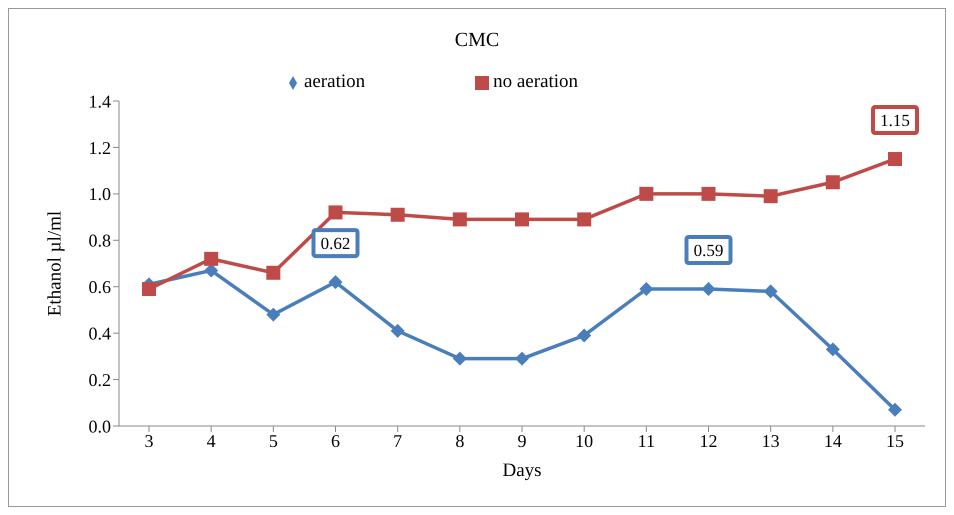  What do you see at coordinates (273, 440) in the screenshot?
I see `x-tick-label: 5` at bounding box center [273, 440].